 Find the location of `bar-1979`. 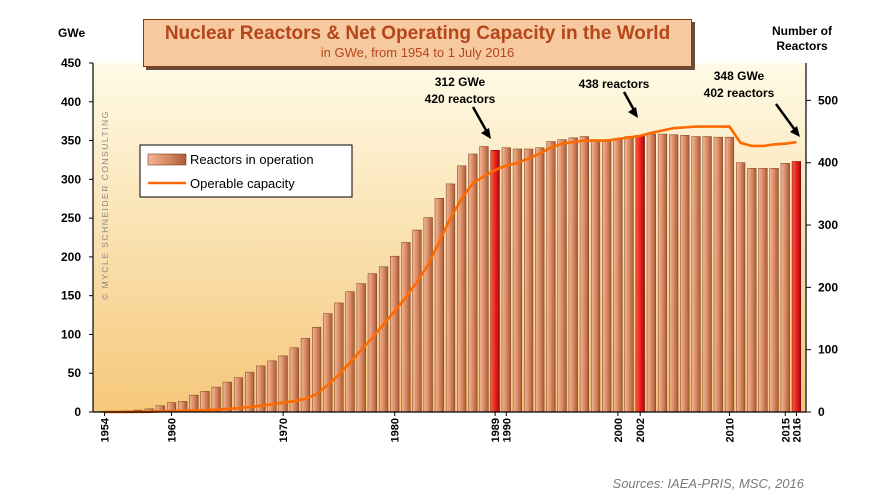

bar-1979 is located at coordinates (383, 339).